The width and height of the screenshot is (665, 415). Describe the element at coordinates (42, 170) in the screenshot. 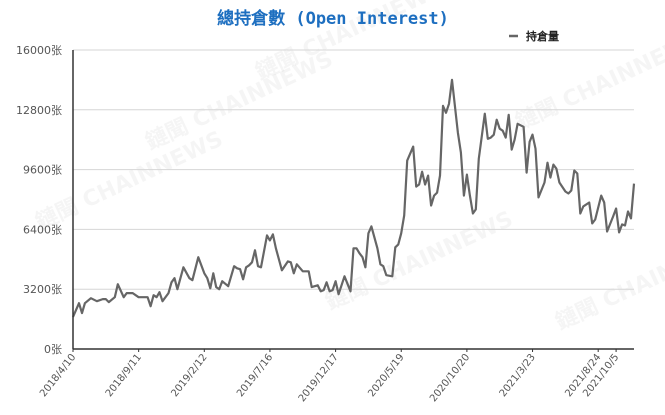

I see `y-tick-label: 9600张` at that location.